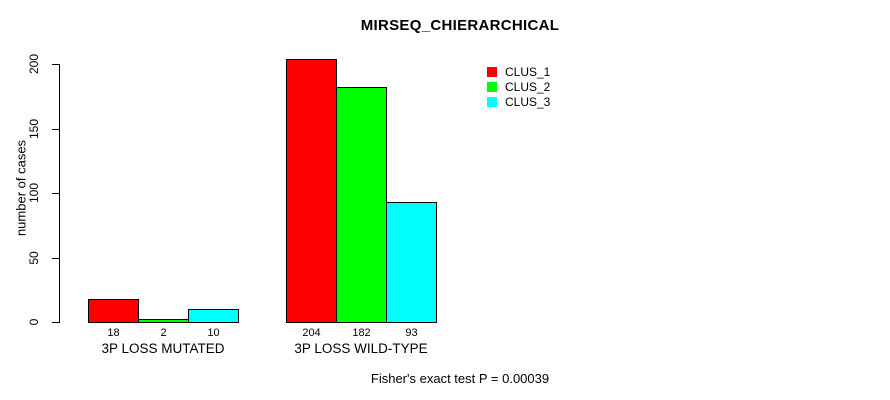 Image resolution: width=890 pixels, height=400 pixels. I want to click on y-tick-label-100: 100, so click(34, 193).